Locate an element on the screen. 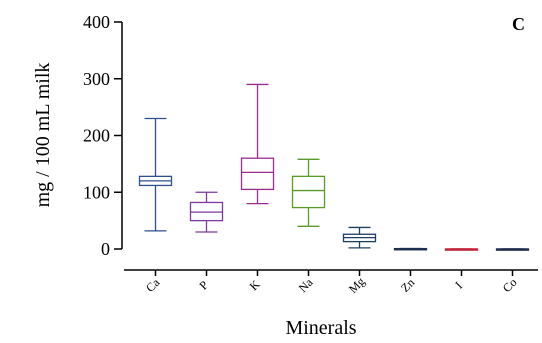 The width and height of the screenshot is (542, 343). x-tick-label-p: P is located at coordinates (203, 285).